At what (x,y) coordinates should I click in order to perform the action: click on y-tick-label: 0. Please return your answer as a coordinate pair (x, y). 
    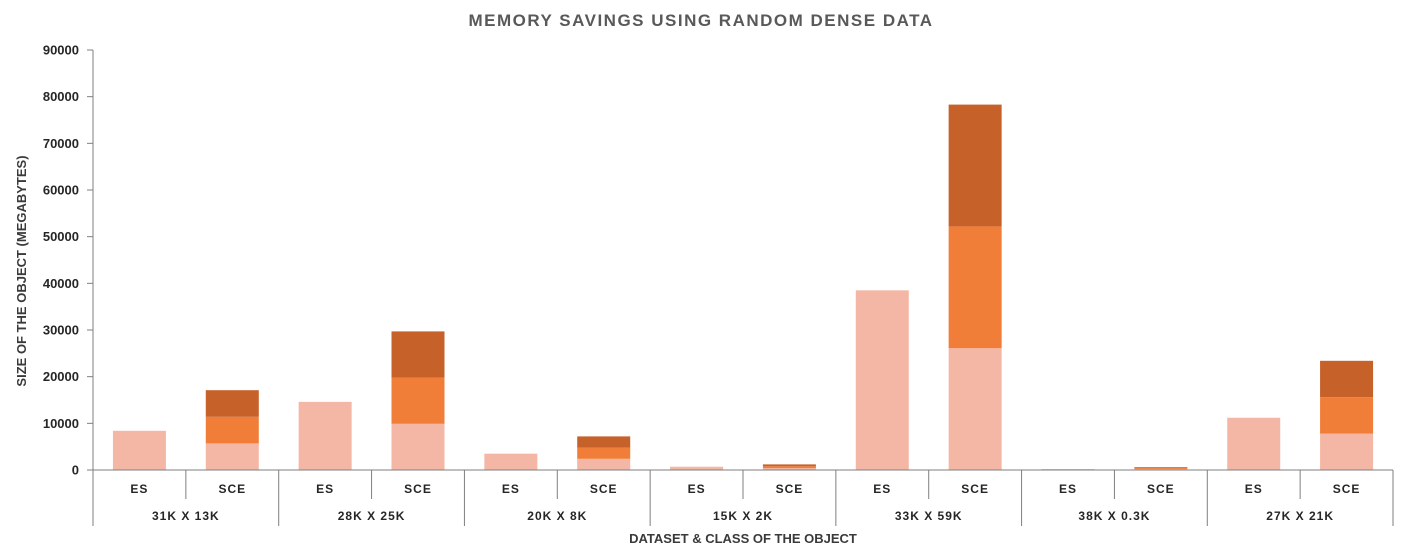
    Looking at the image, I should click on (75, 470).